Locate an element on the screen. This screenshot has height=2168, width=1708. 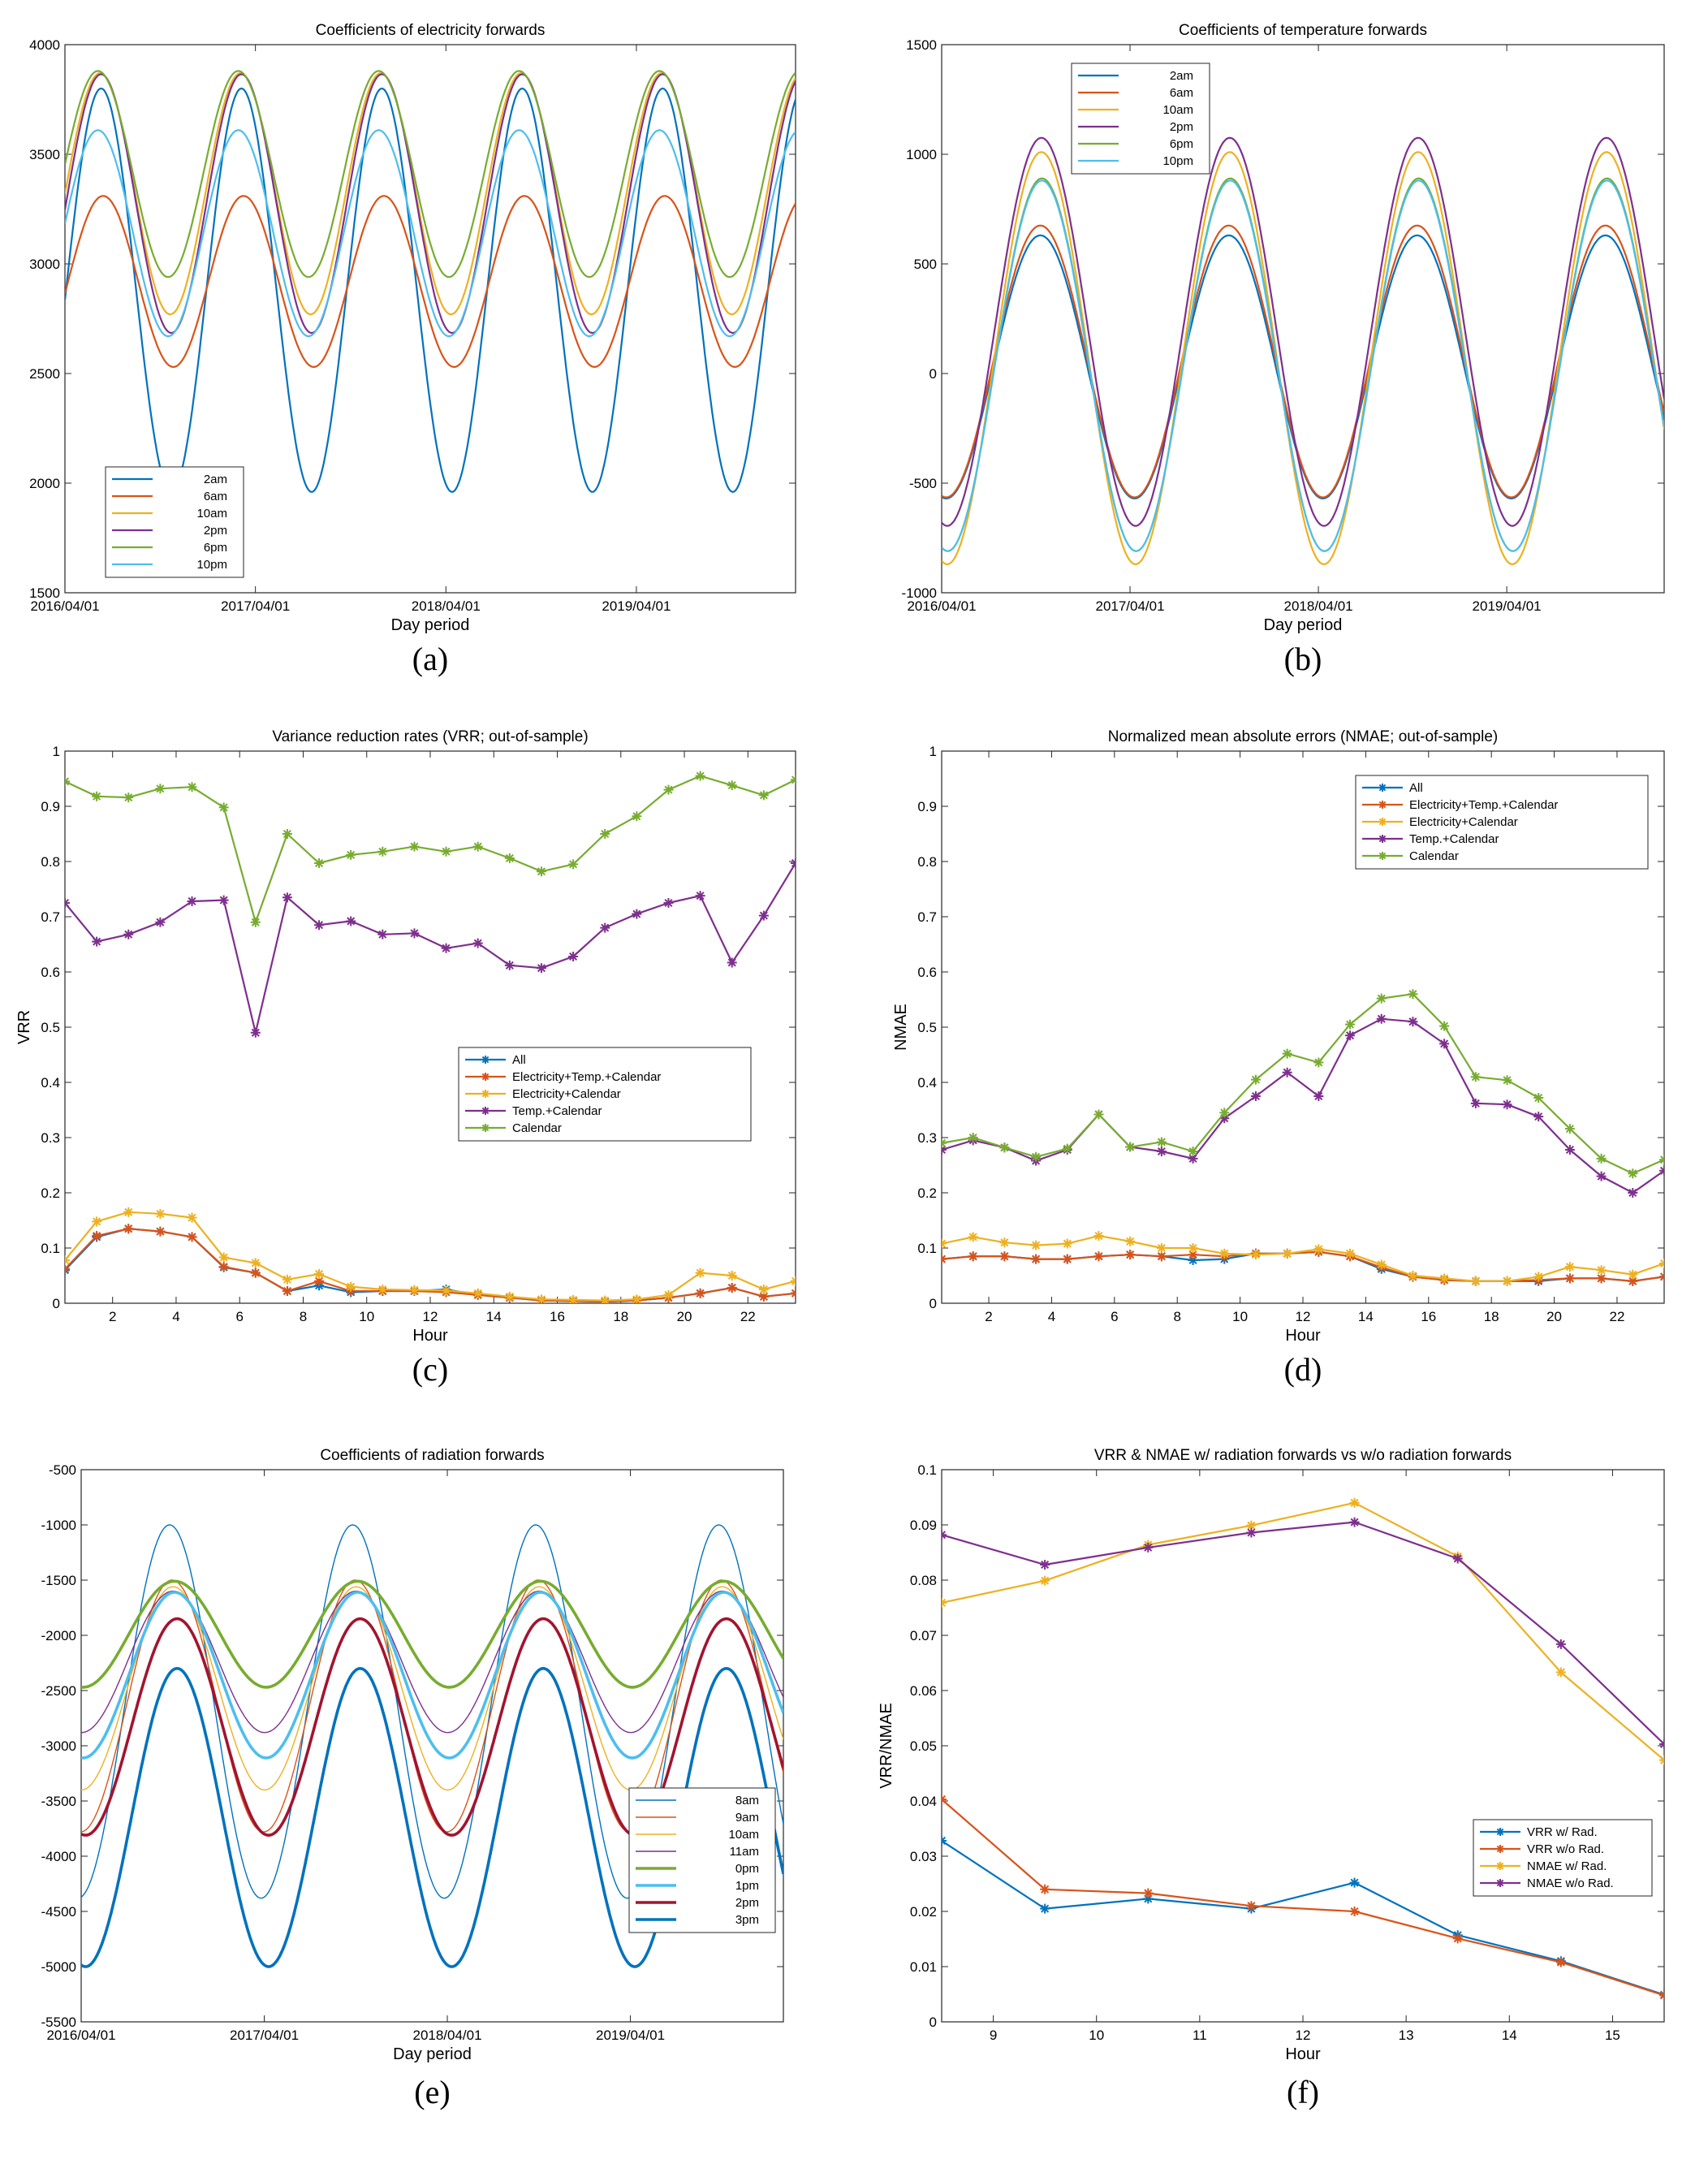
series-line-10pm is located at coordinates (431, 234).